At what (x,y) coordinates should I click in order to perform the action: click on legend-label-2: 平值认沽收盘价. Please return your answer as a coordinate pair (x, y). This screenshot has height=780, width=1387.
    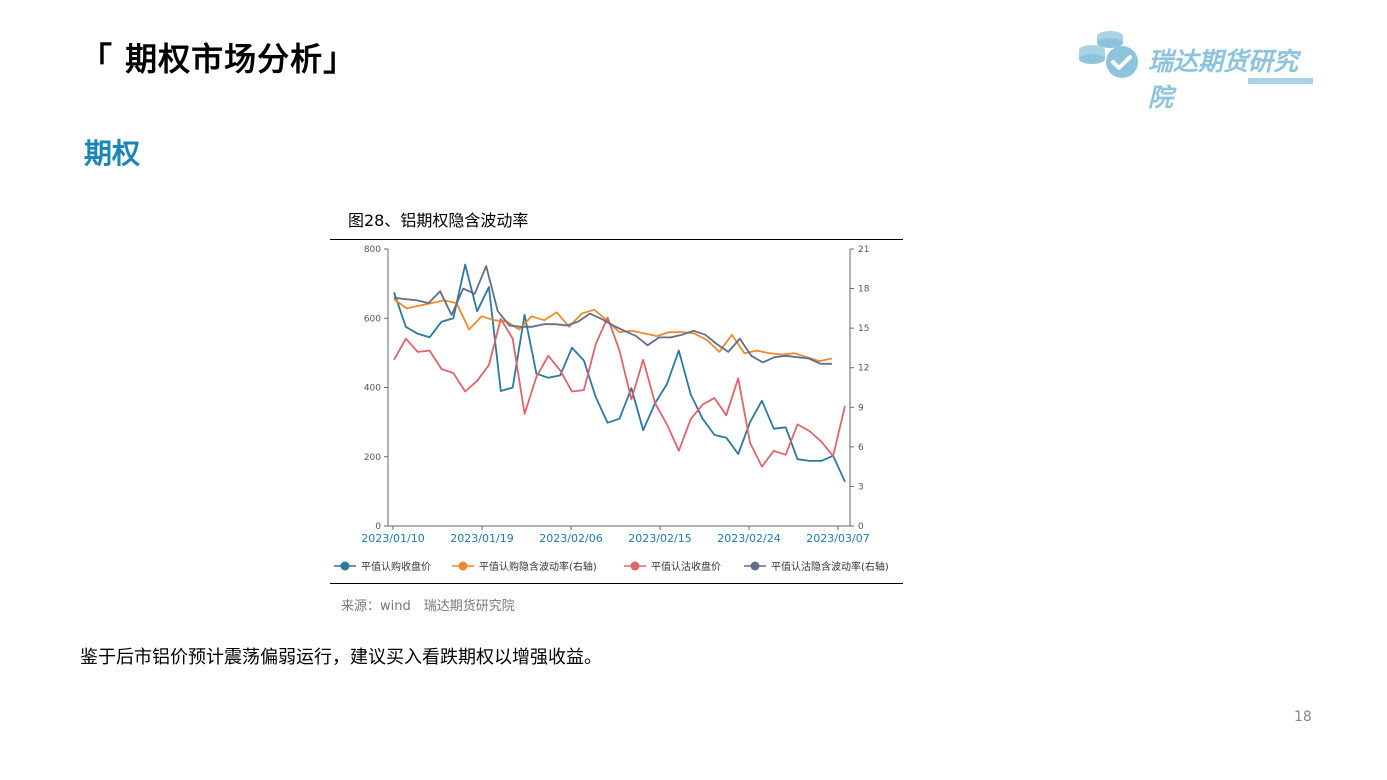
    Looking at the image, I should click on (686, 566).